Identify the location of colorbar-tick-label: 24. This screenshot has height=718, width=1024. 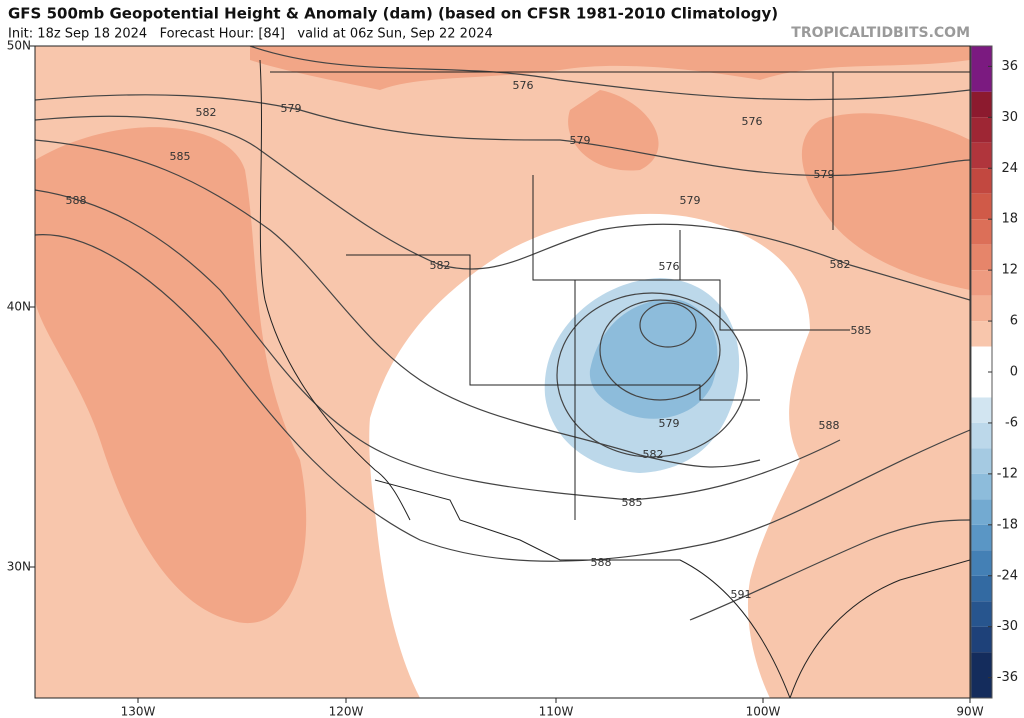
(1009, 168).